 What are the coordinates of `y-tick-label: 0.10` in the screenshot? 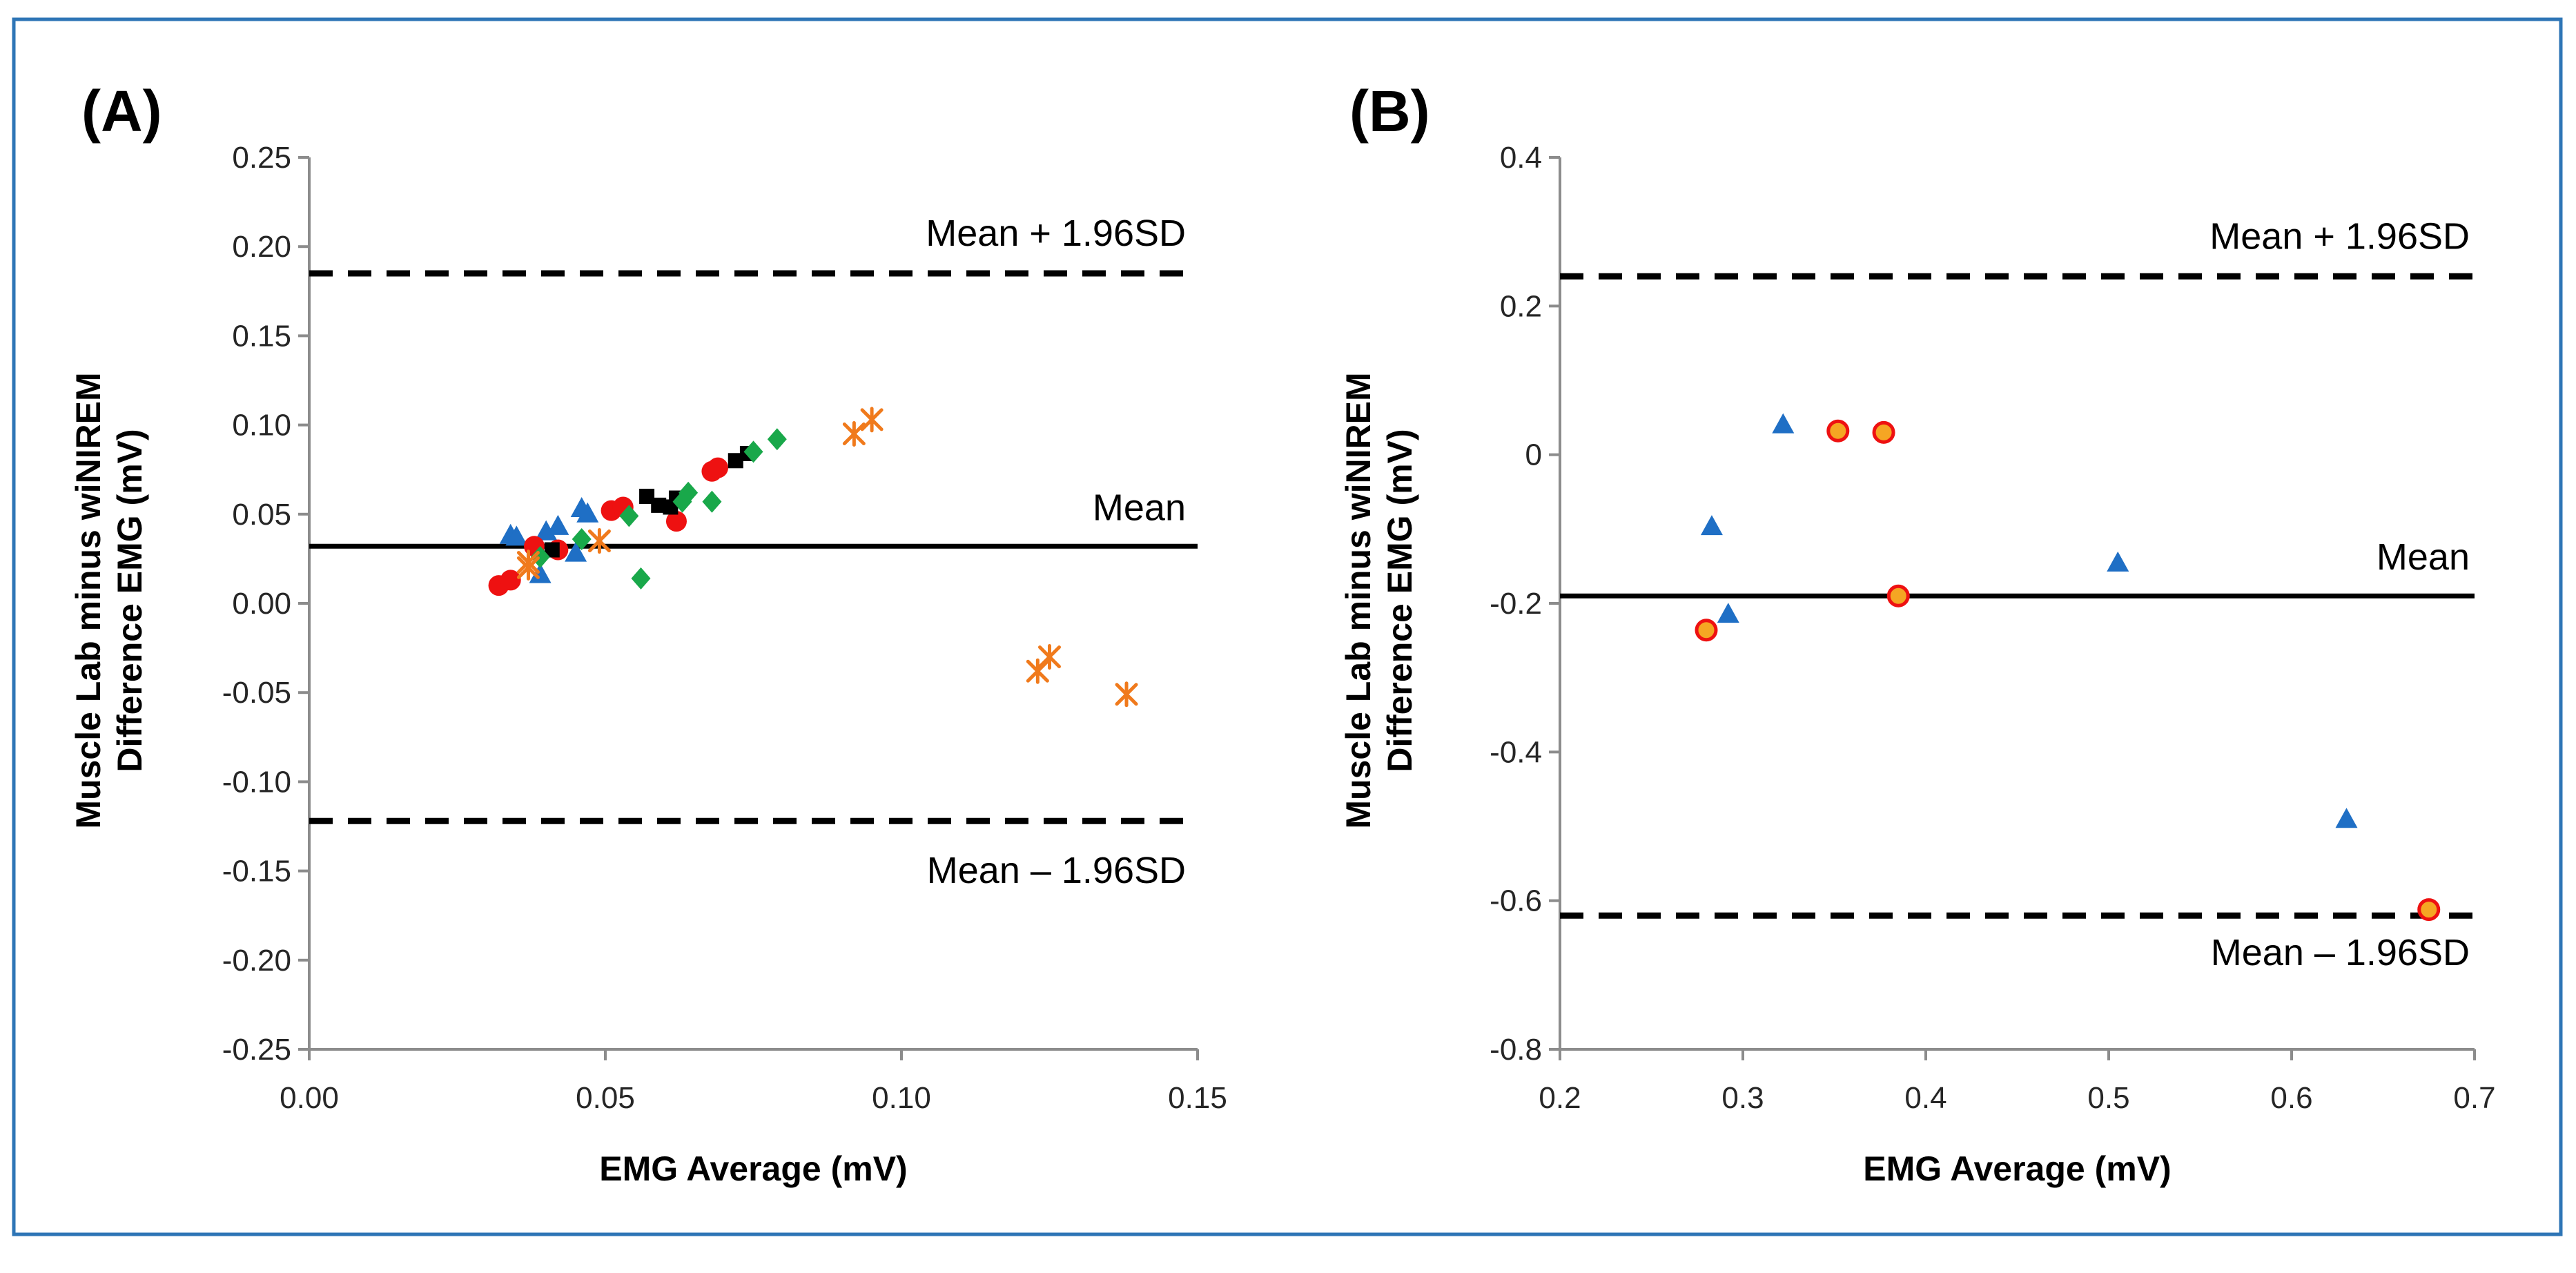 It's located at (261, 426).